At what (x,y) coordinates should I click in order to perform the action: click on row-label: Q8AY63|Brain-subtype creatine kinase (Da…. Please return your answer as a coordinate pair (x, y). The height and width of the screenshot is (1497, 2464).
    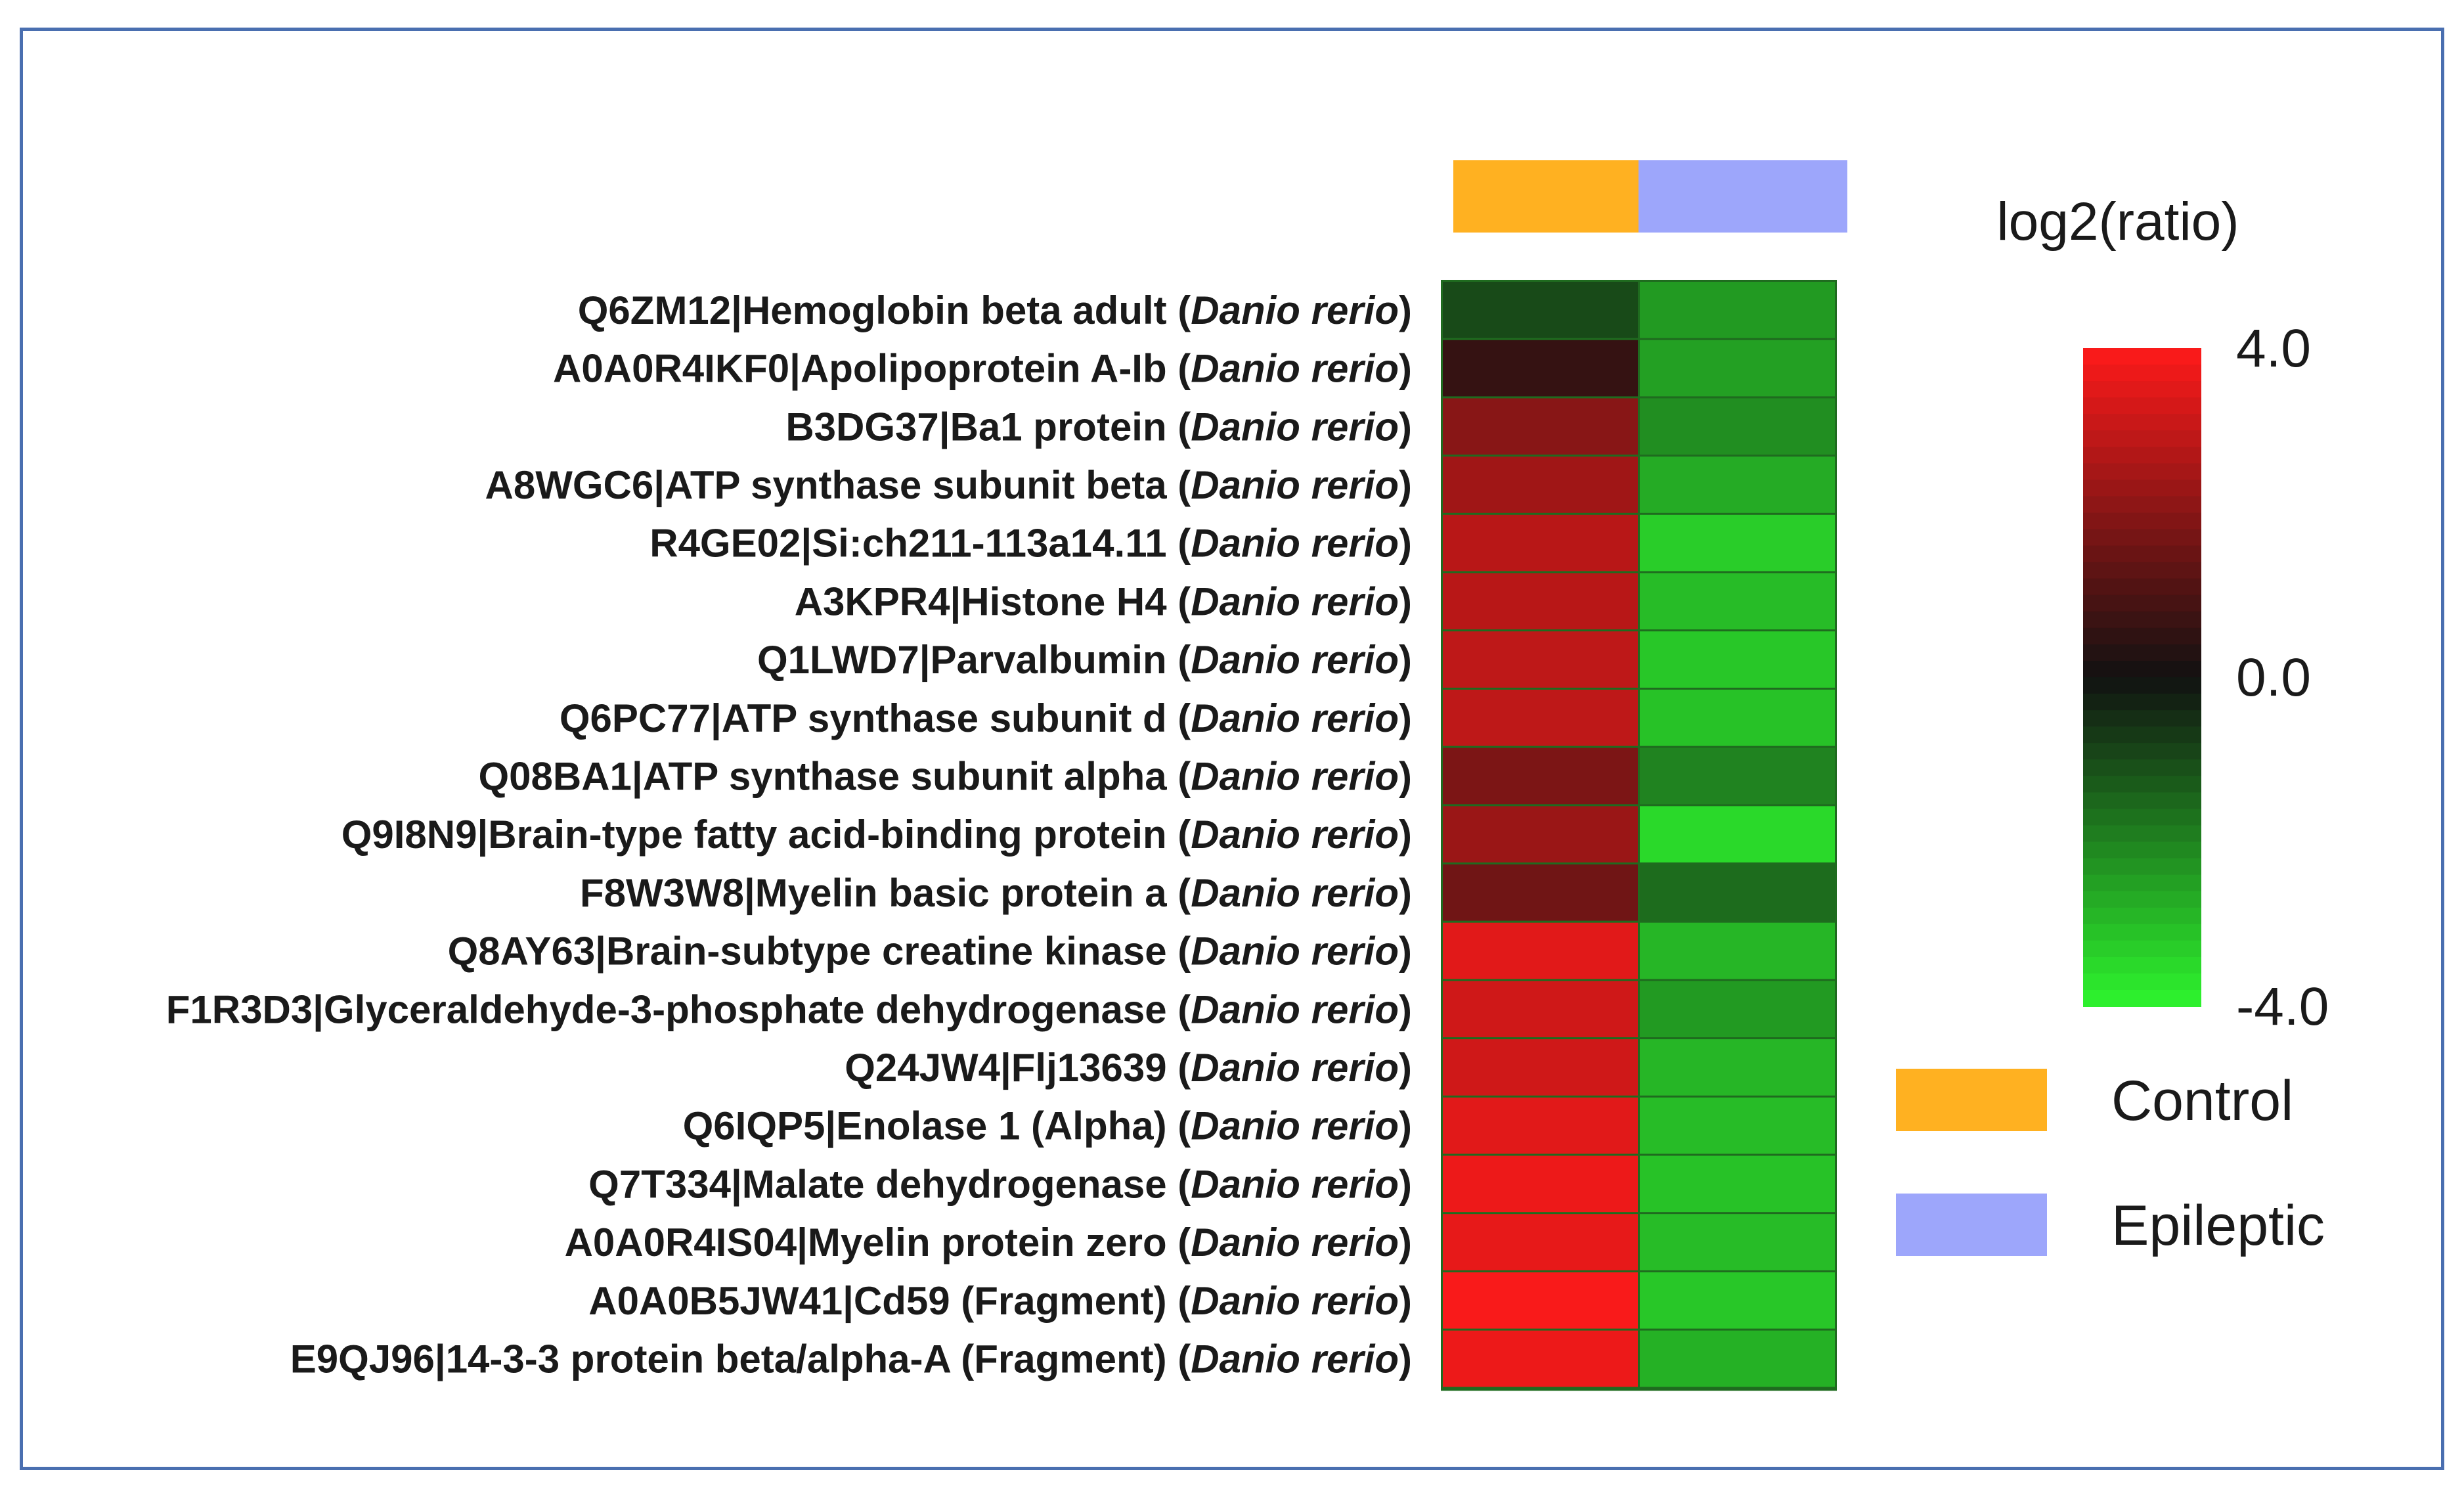
    Looking at the image, I should click on (930, 951).